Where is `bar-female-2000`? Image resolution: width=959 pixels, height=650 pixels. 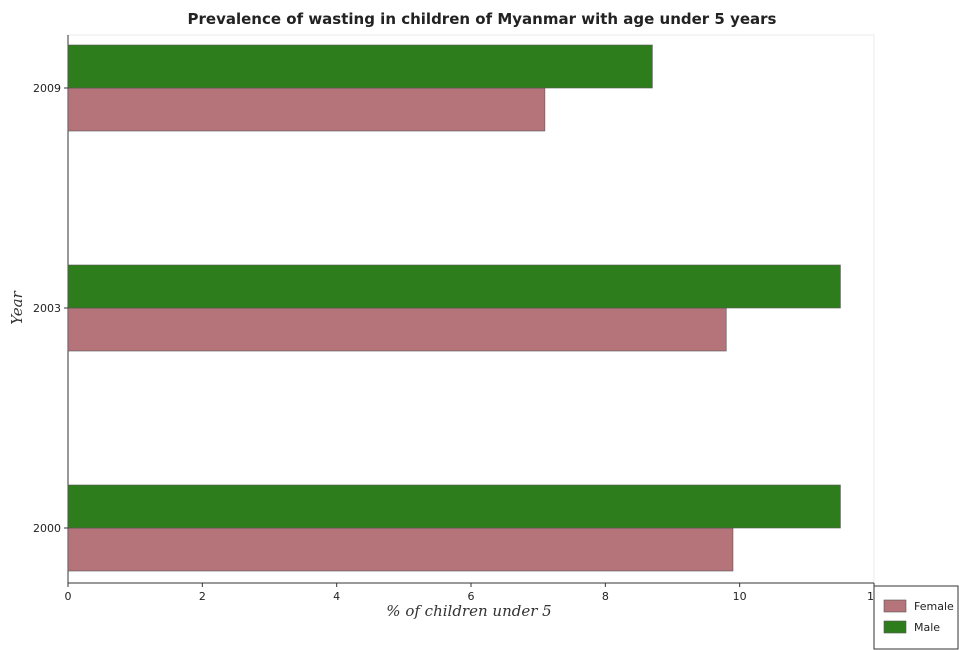
bar-female-2000 is located at coordinates (400, 549).